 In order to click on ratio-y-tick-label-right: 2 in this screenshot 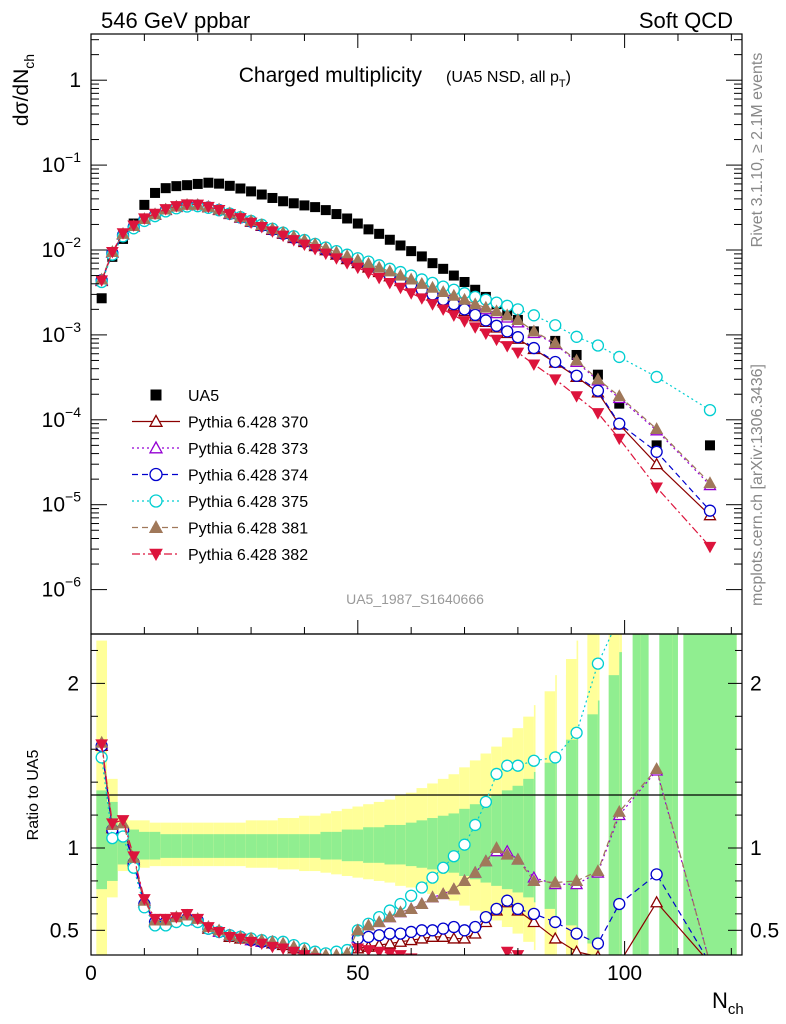, I will do `click(756, 683)`.